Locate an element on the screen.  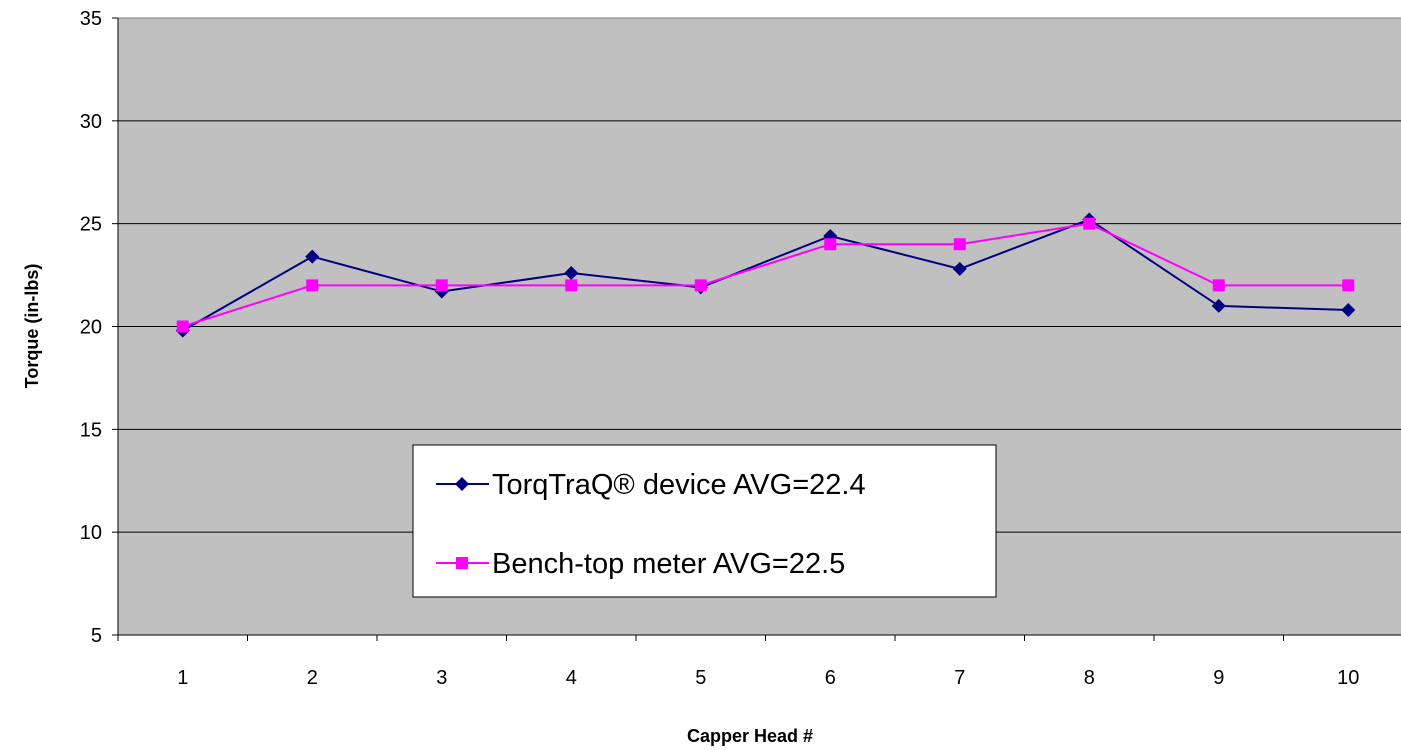
x-tick-label: 10 is located at coordinates (1348, 678).